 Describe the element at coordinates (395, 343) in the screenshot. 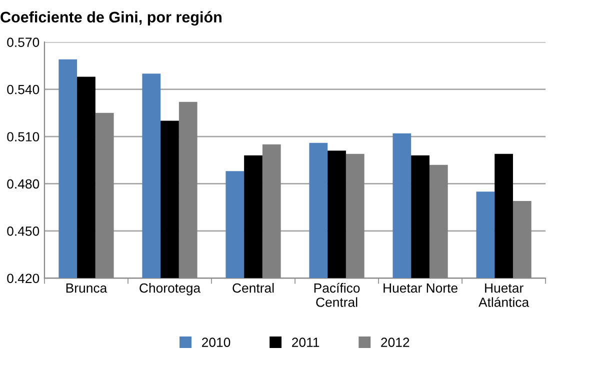

I see `legend-label: 2012` at that location.